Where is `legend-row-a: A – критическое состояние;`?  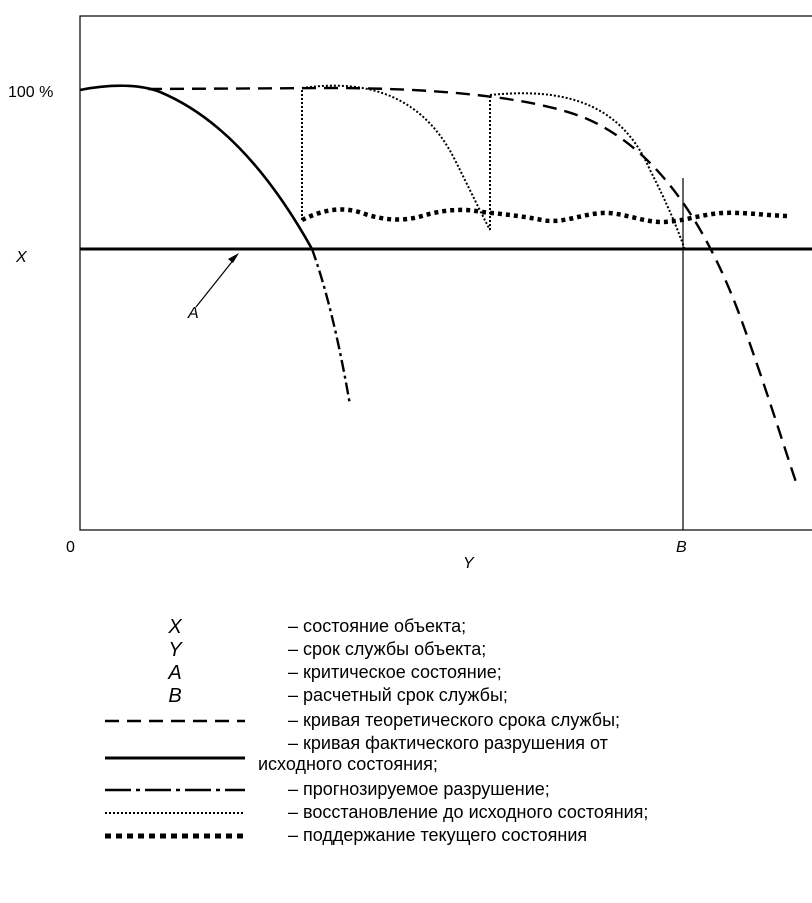
legend-row-a: A – критическое состояние; is located at coordinates (406, 673).